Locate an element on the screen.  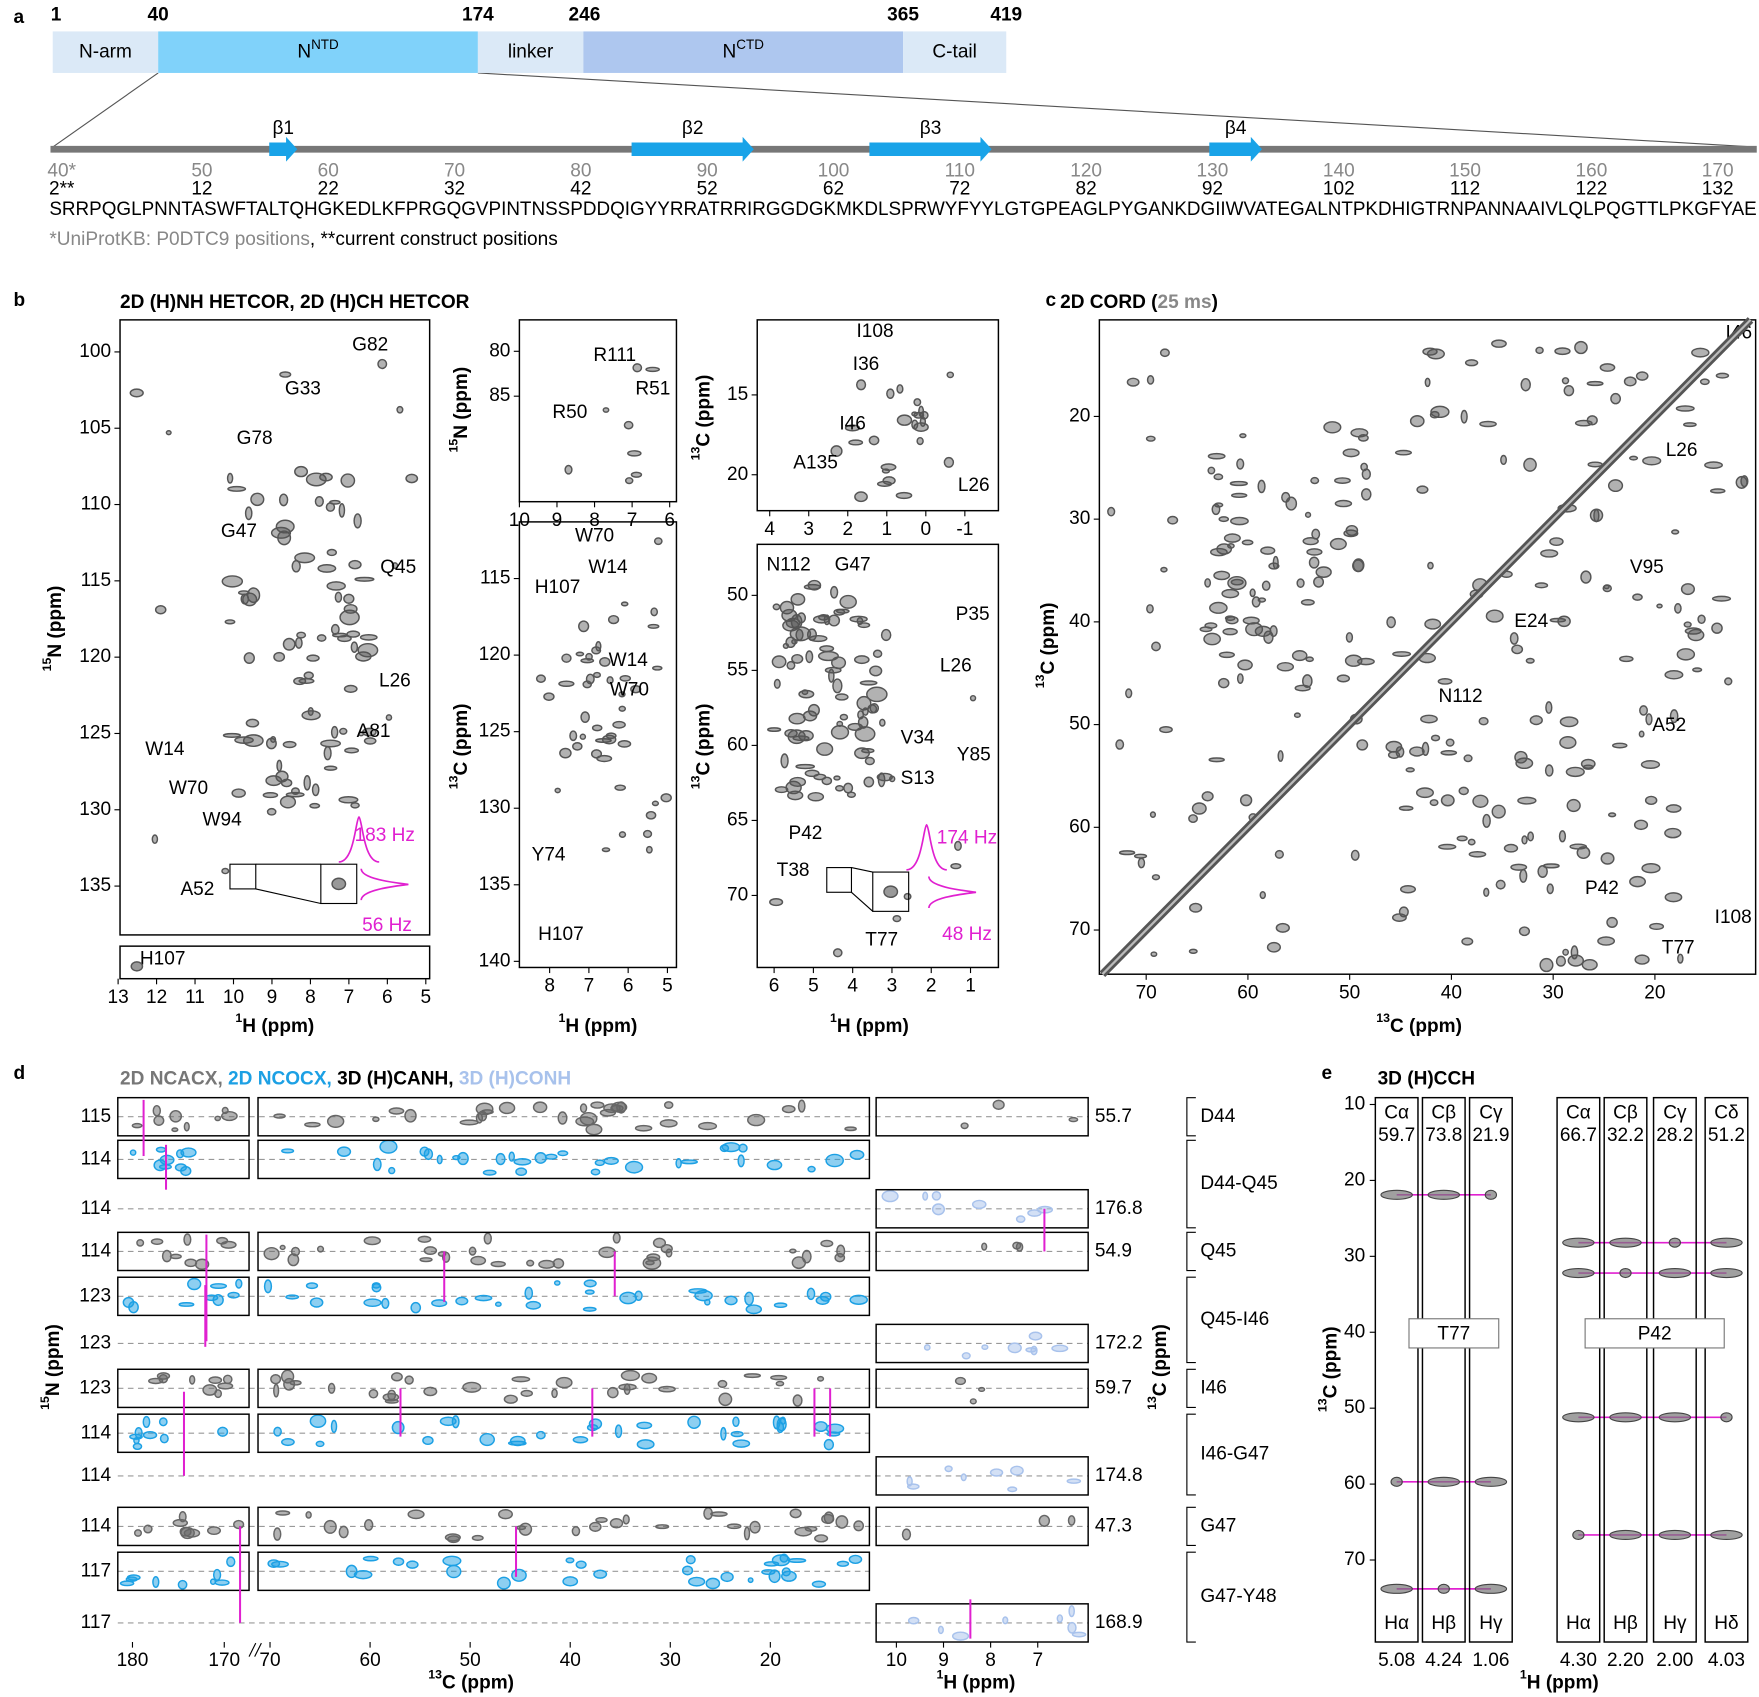
nitrogen-shift: 115 is located at coordinates (96, 1116).